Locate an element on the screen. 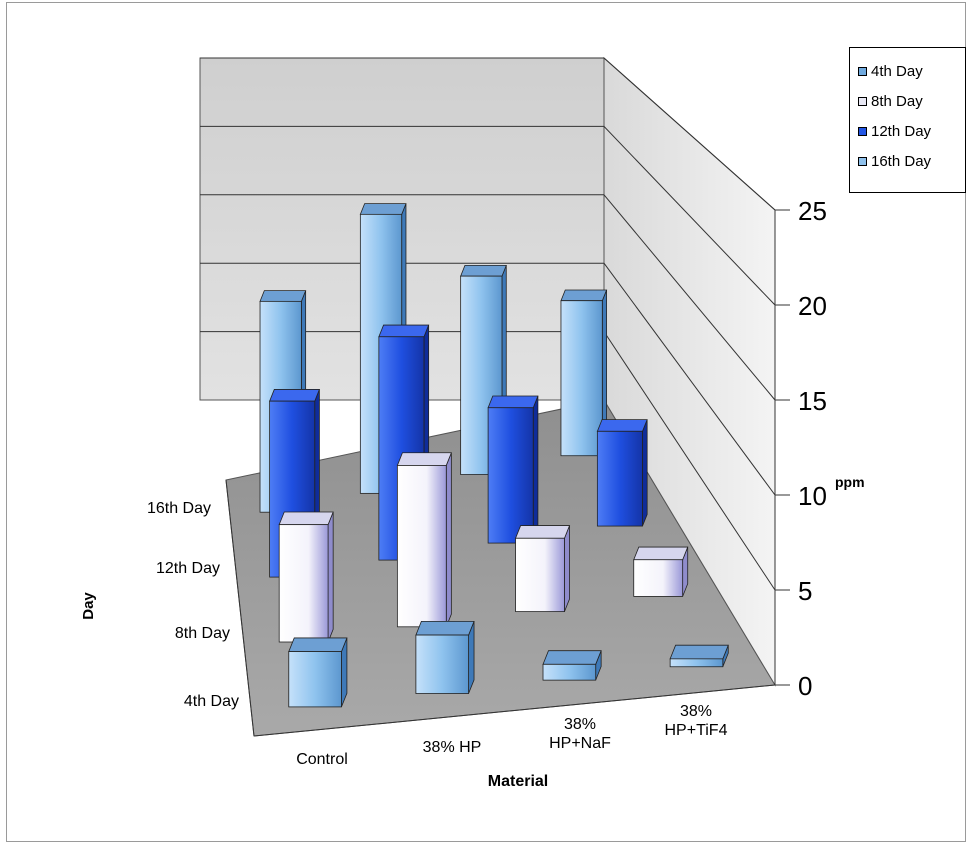 The height and width of the screenshot is (846, 971). x-axis: Control 38% HP 38% HP+NaF 38% HP+TiF4 is located at coordinates (514, 726).